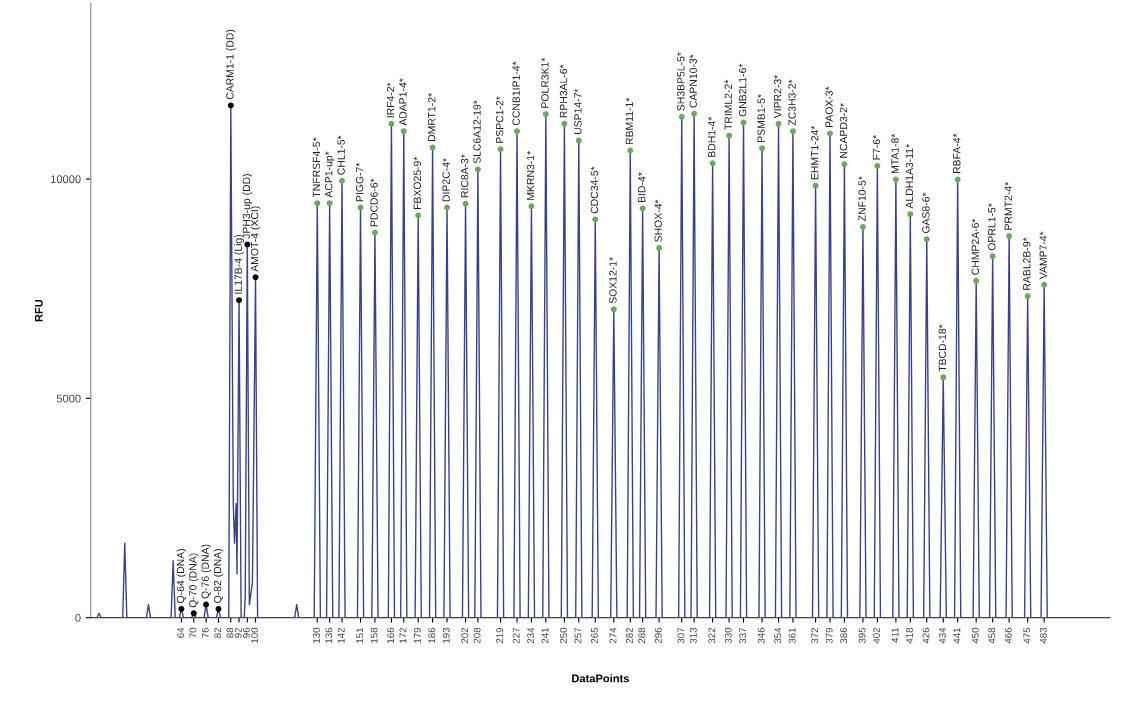  Describe the element at coordinates (578, 111) in the screenshot. I see `annotation: USP14-7*` at that location.